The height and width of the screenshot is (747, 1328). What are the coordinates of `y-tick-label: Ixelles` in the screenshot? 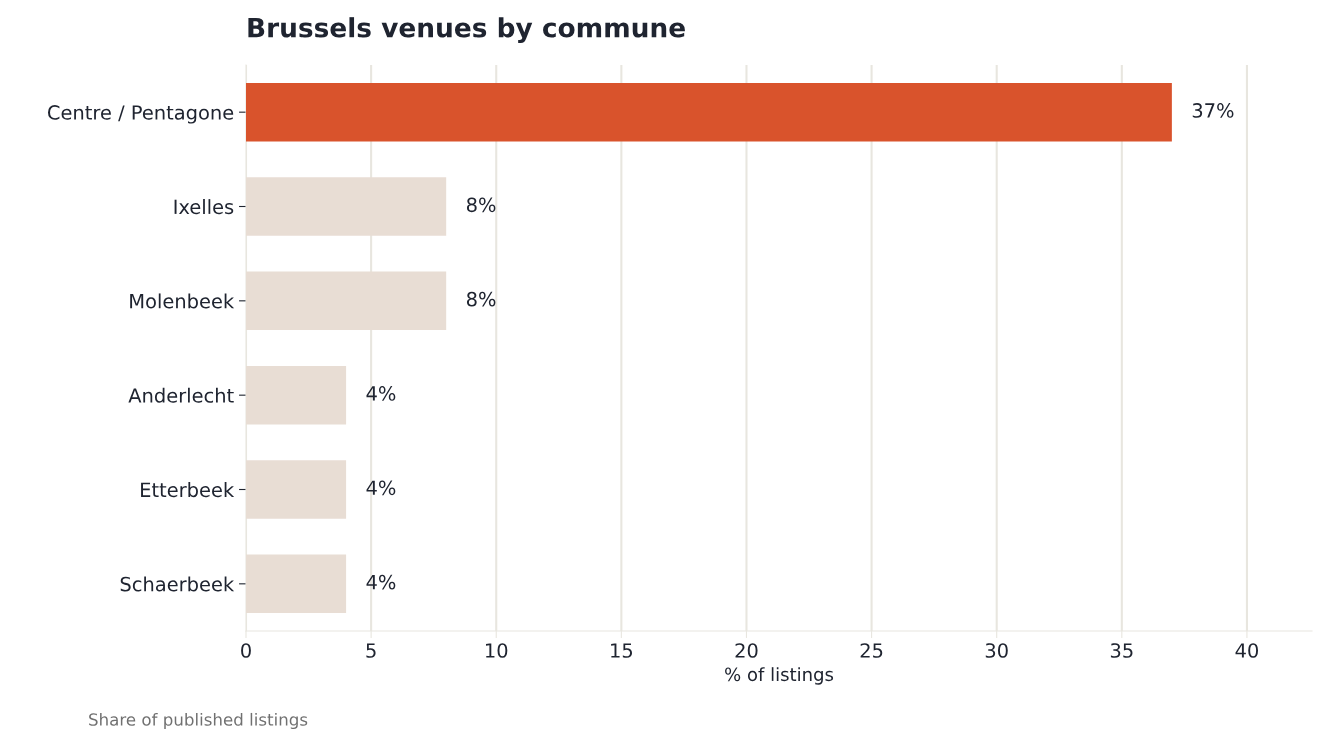 It's located at (204, 207).